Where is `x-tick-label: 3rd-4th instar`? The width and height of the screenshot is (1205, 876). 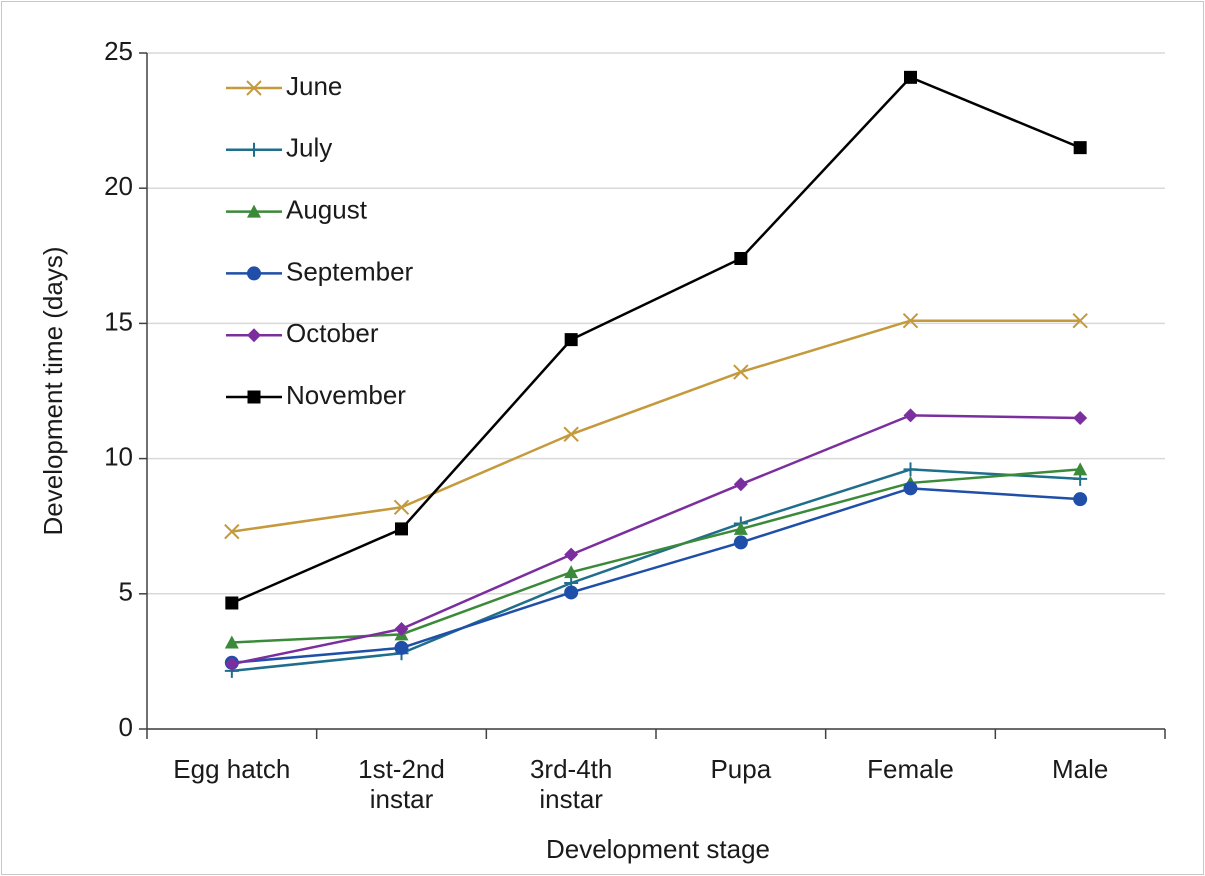
x-tick-label: 3rd-4th instar is located at coordinates (571, 784).